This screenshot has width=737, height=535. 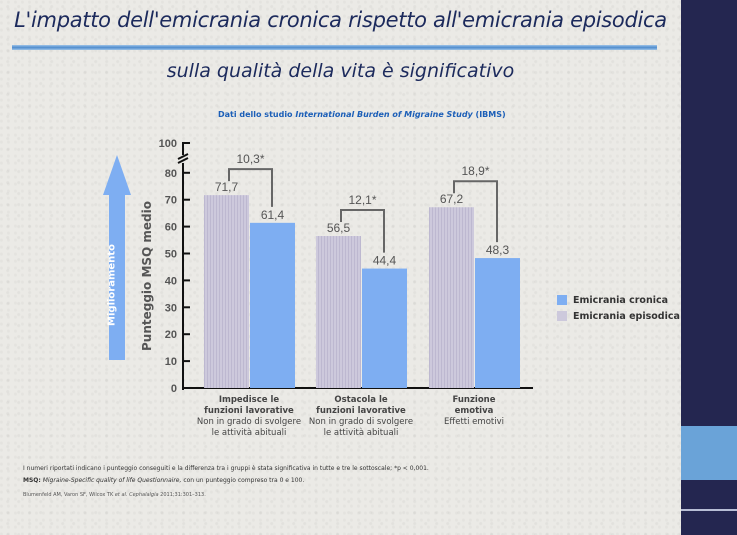 I want to click on improvement-arrow-icon, so click(x=117, y=257).